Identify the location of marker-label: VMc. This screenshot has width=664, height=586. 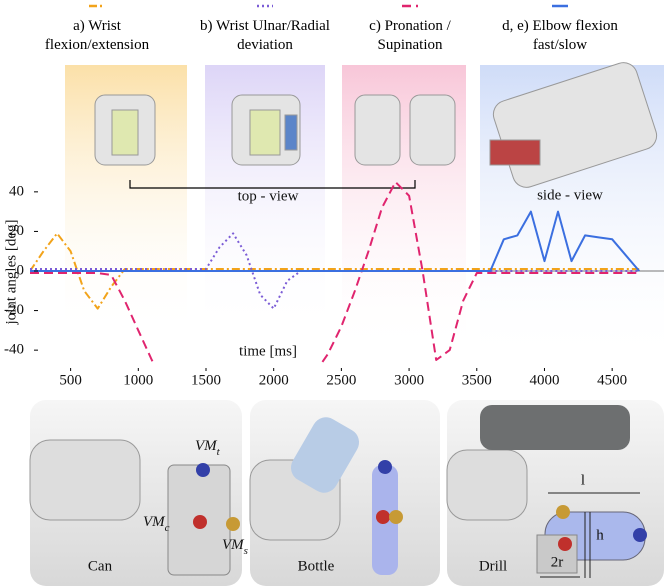
(156, 523).